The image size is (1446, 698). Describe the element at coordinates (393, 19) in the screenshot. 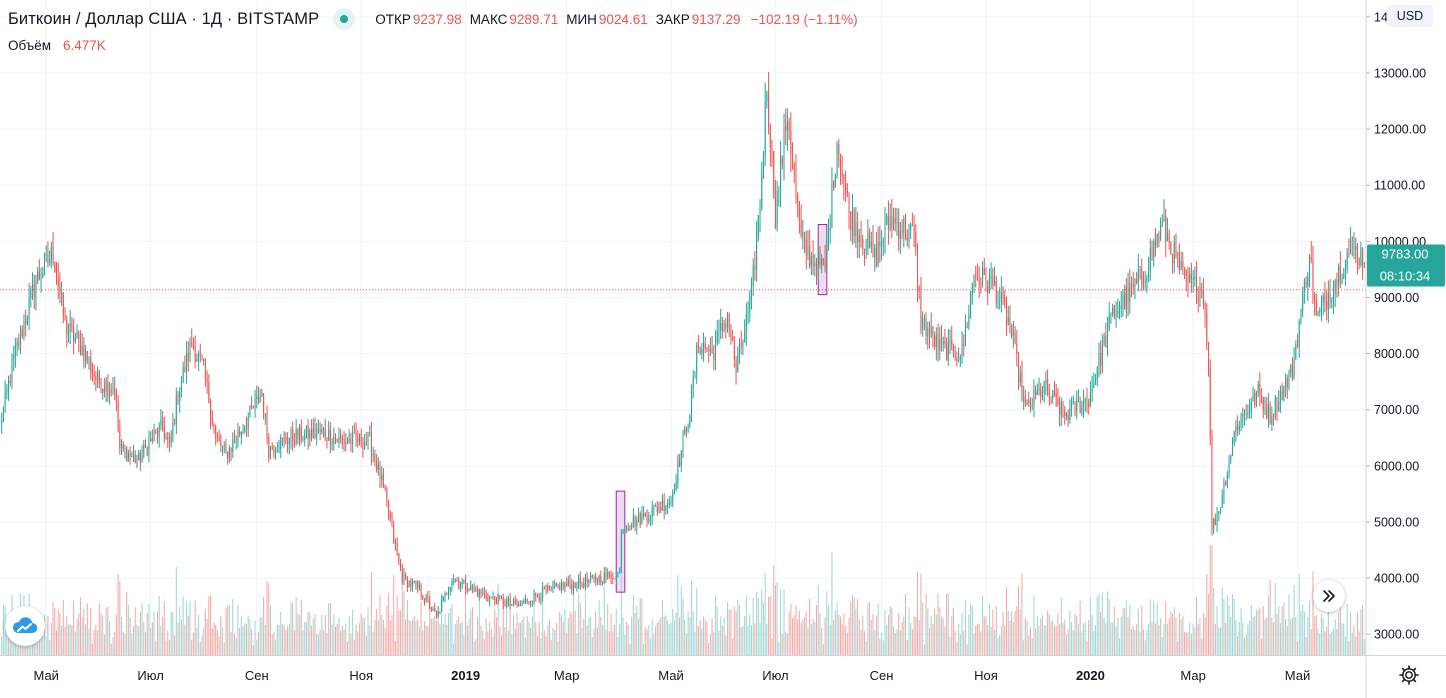

I see `open-label: ОТКР` at that location.